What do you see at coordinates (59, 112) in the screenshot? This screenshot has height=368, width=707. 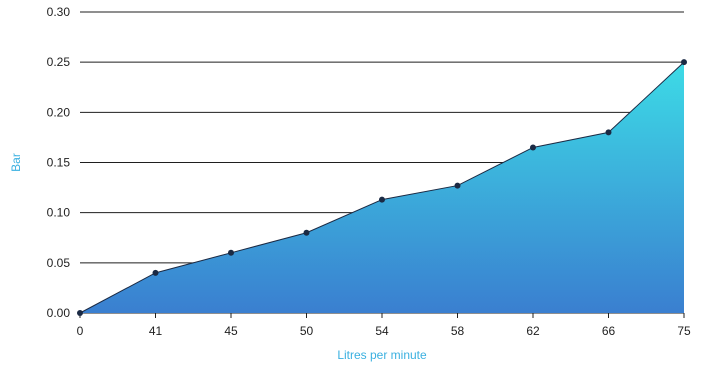 I see `y-tick-label: 0.20` at bounding box center [59, 112].